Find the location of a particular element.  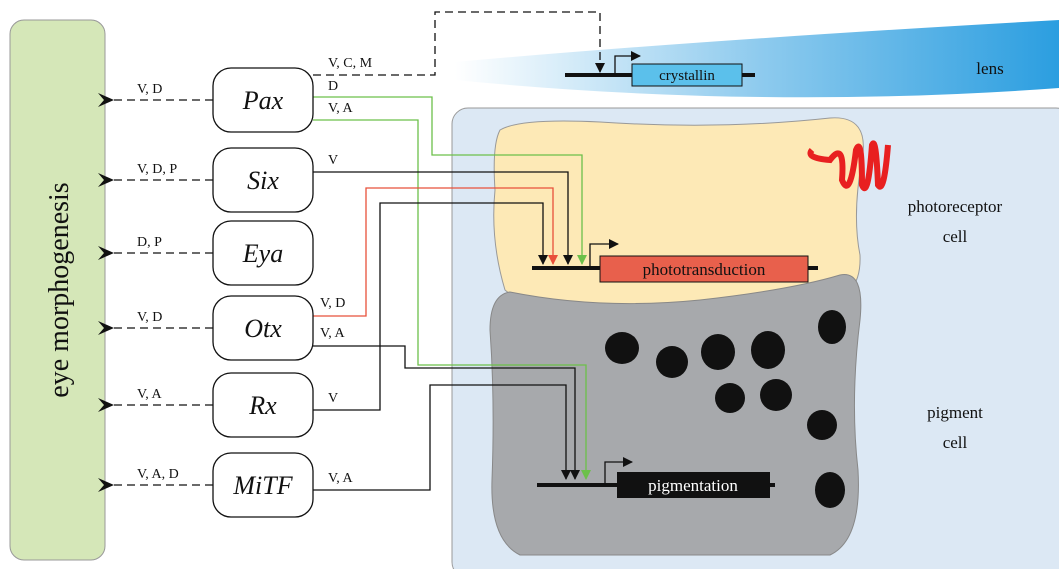

gene-name: Rx is located at coordinates (262, 405).